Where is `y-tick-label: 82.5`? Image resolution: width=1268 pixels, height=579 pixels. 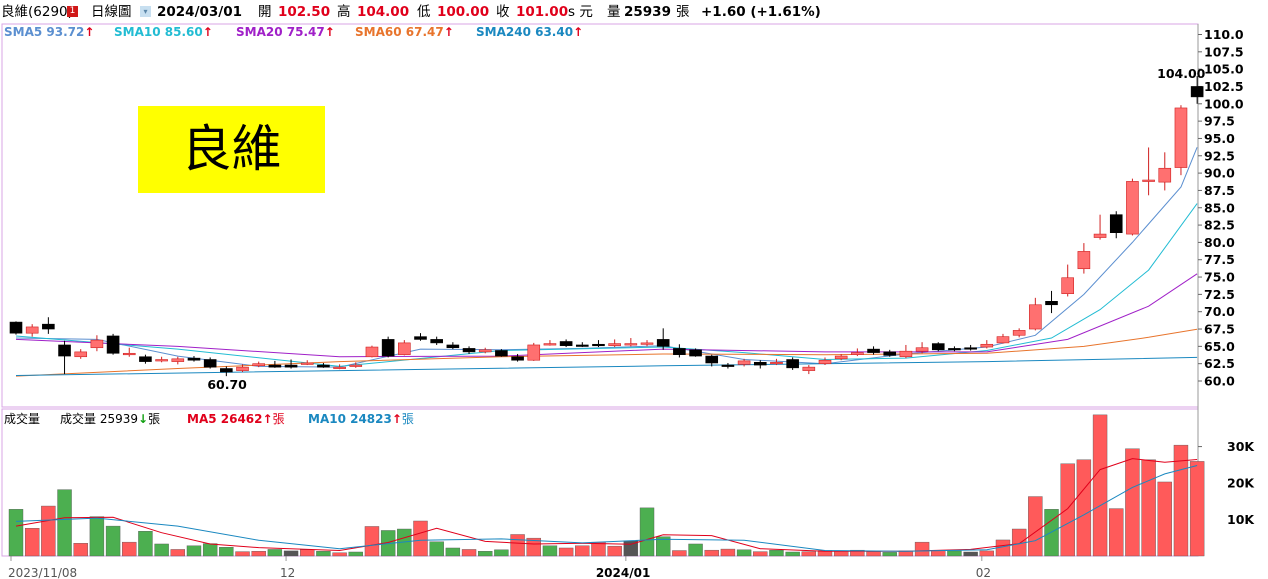 y-tick-label: 82.5 is located at coordinates (1219, 225).